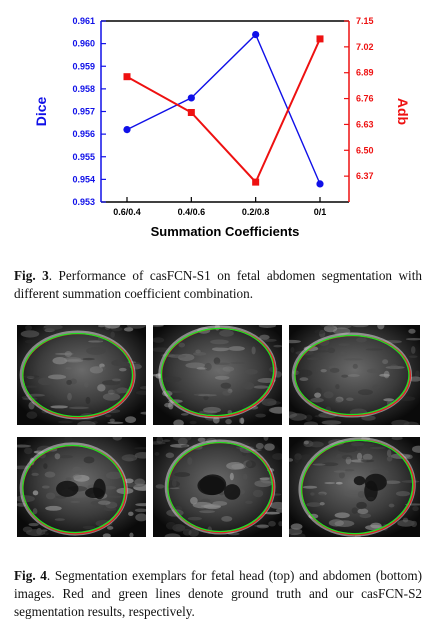 Image resolution: width=433 pixels, height=632 pixels. I want to click on y-left-tick-label: 0.953, so click(83, 202).